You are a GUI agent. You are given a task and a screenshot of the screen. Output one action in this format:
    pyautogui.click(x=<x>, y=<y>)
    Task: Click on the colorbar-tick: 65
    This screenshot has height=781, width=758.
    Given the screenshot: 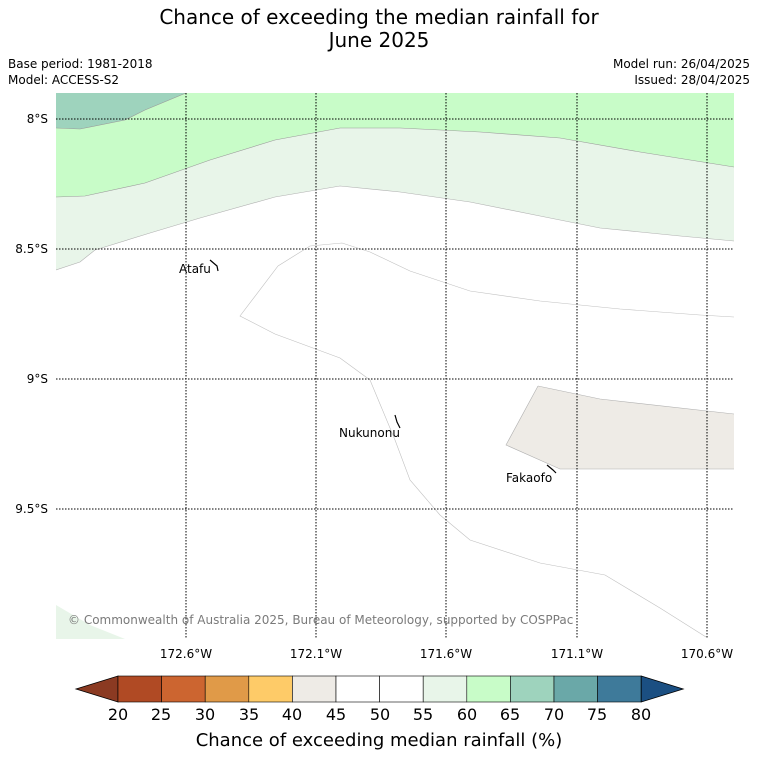 What is the action you would take?
    pyautogui.click(x=510, y=714)
    